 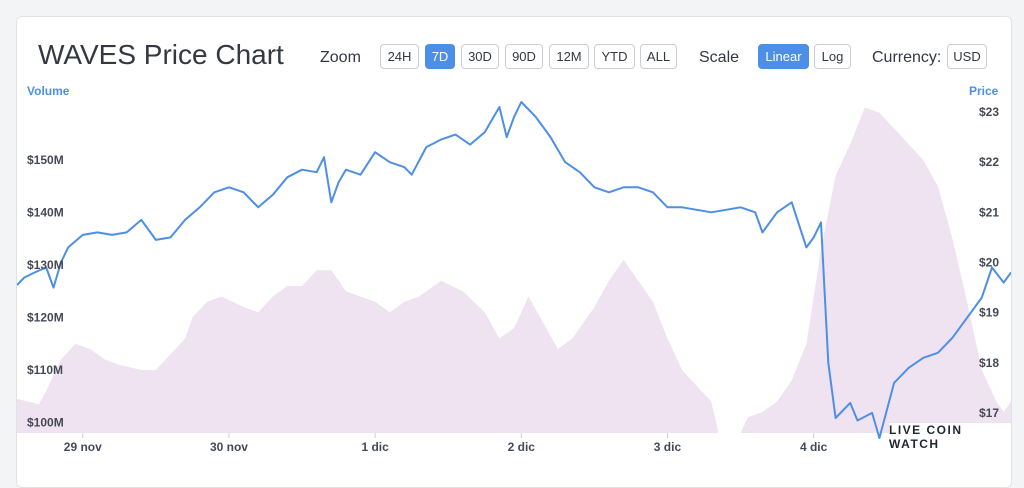 I want to click on zoom-label: Zoom, so click(x=340, y=57).